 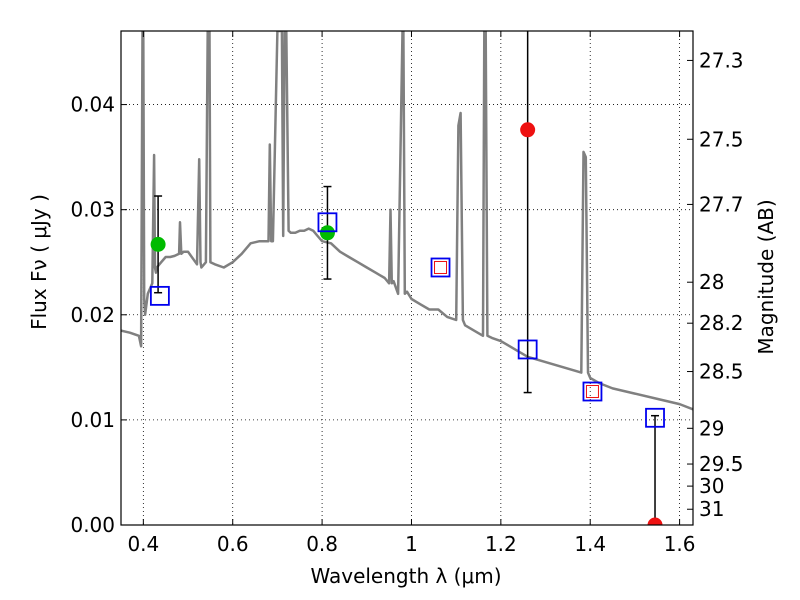 I want to click on x-tick-label: 0.8, so click(x=322, y=544).